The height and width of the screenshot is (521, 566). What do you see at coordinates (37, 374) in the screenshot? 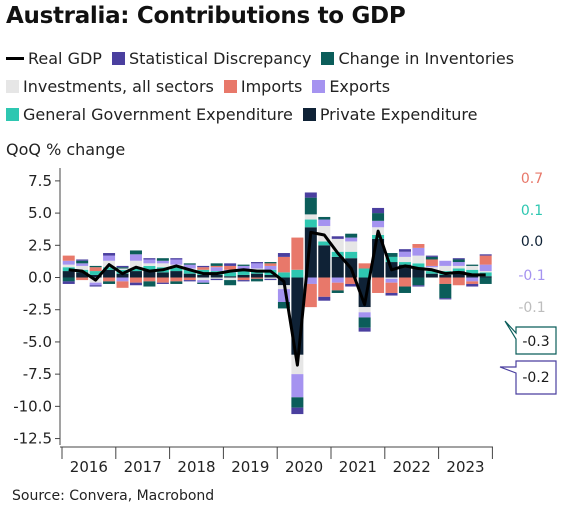
I see `y-tick-label: -7.5` at bounding box center [37, 374].